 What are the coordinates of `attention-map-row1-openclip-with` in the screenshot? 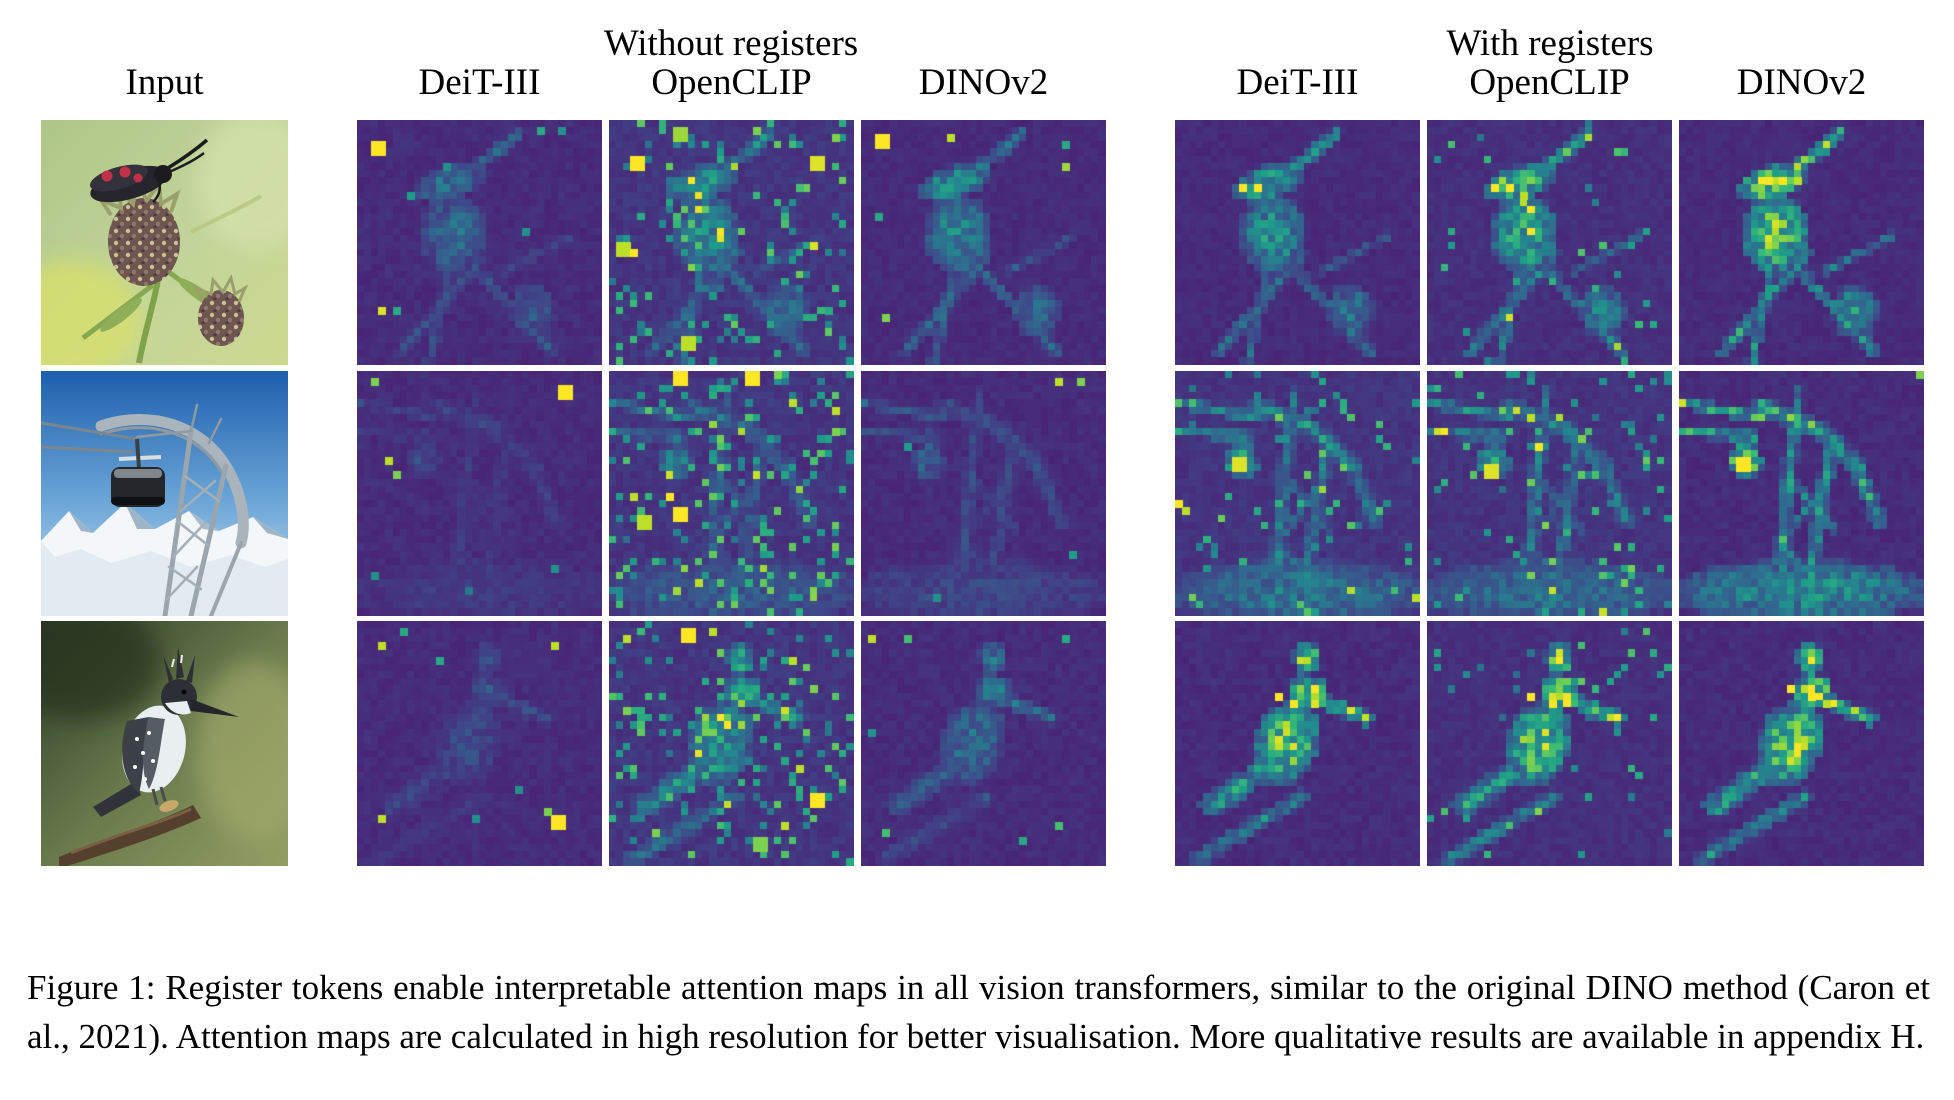 It's located at (1549, 242).